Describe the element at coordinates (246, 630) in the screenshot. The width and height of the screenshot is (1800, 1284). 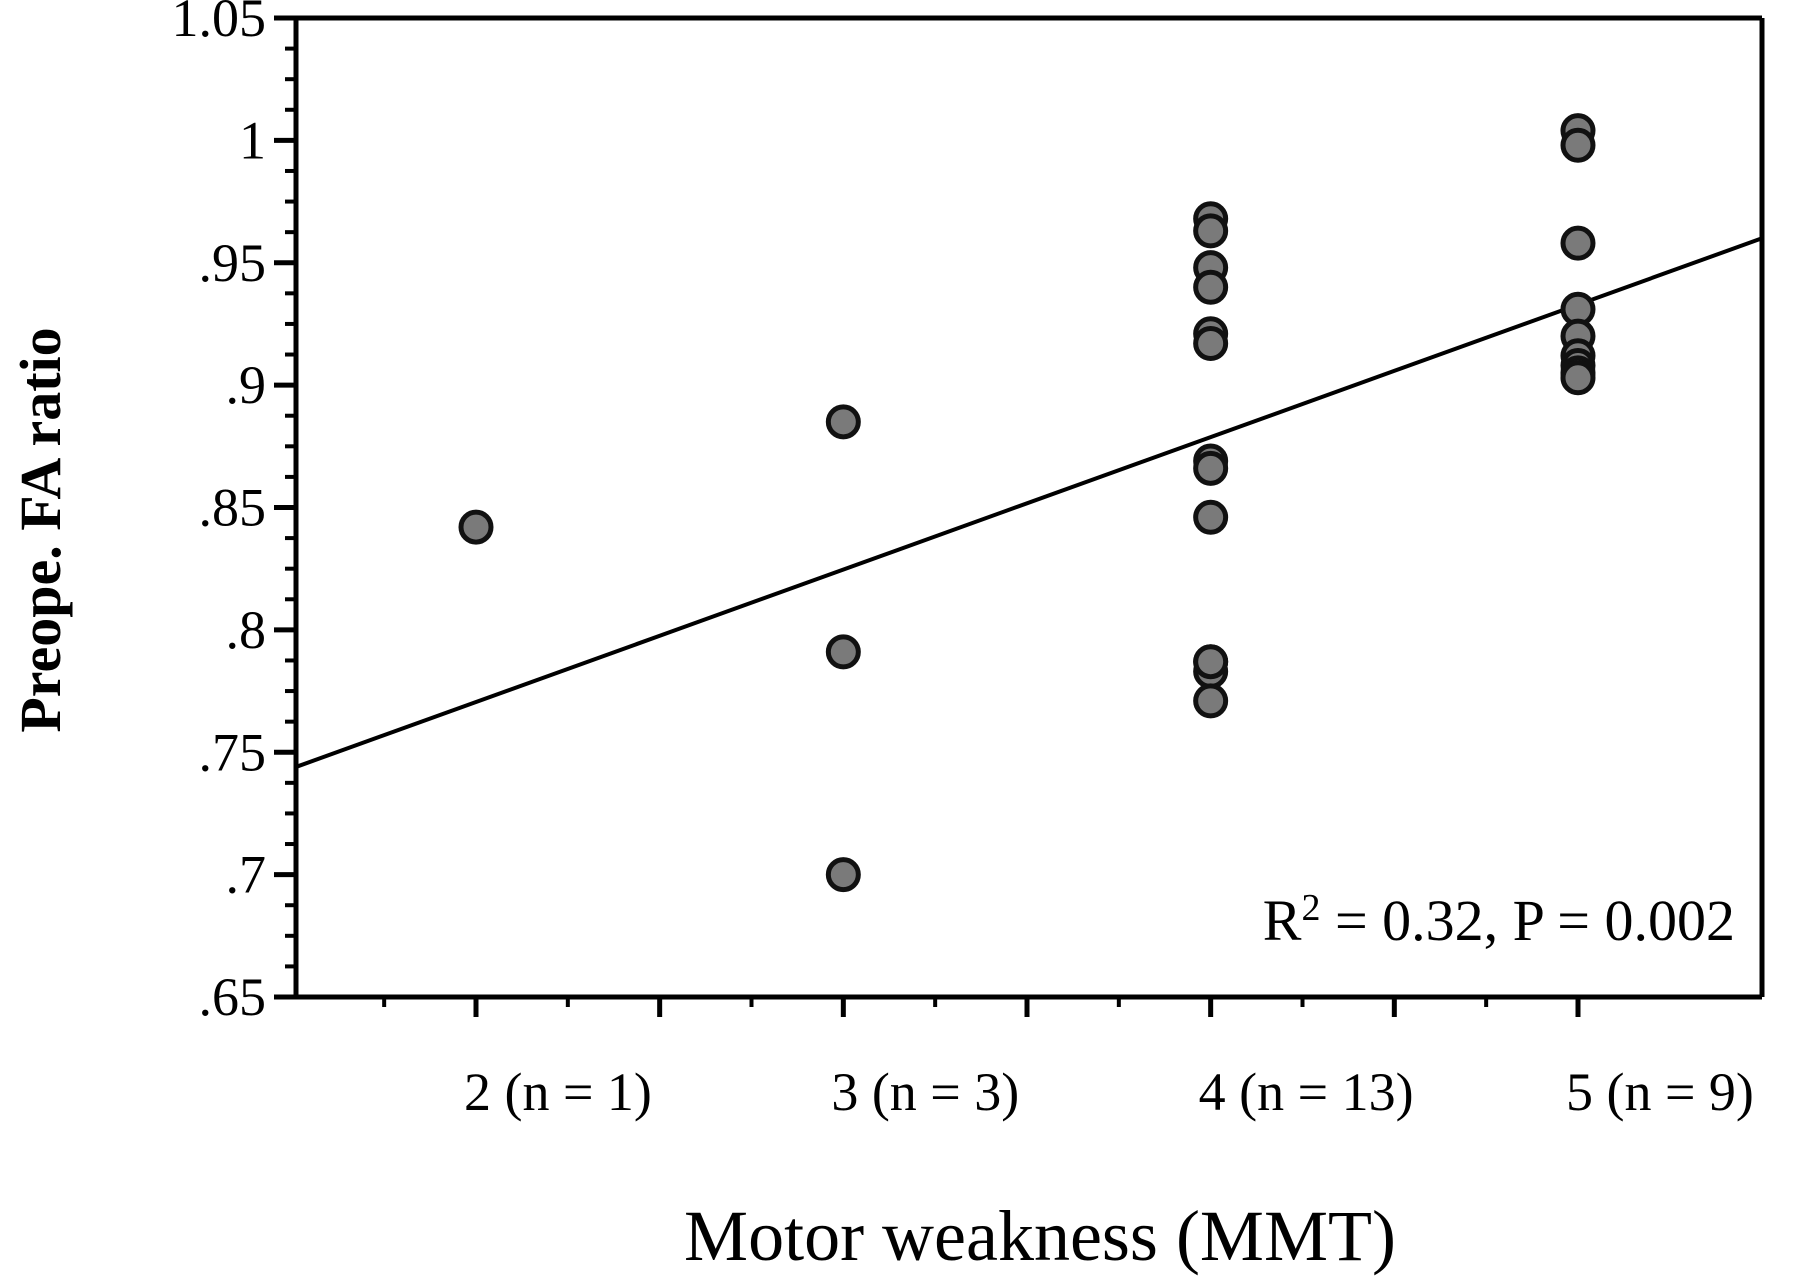
I see `y-tick-label-5: .8` at that location.